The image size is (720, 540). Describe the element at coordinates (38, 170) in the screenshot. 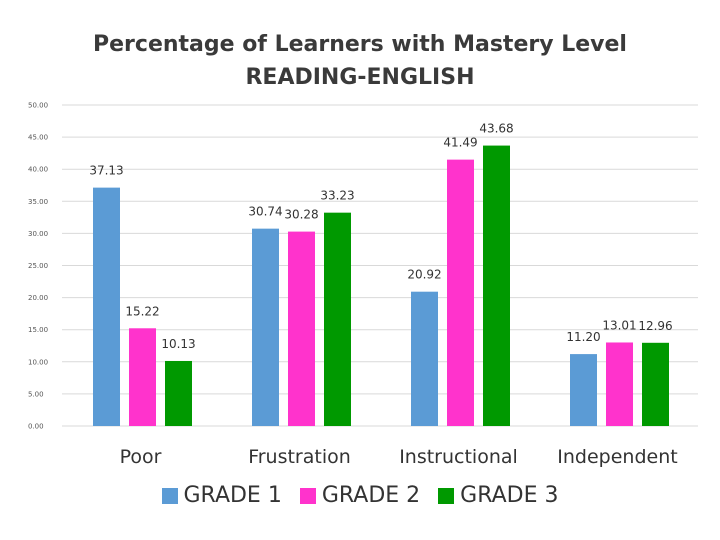

I see `y-tick-label: 40.00` at that location.